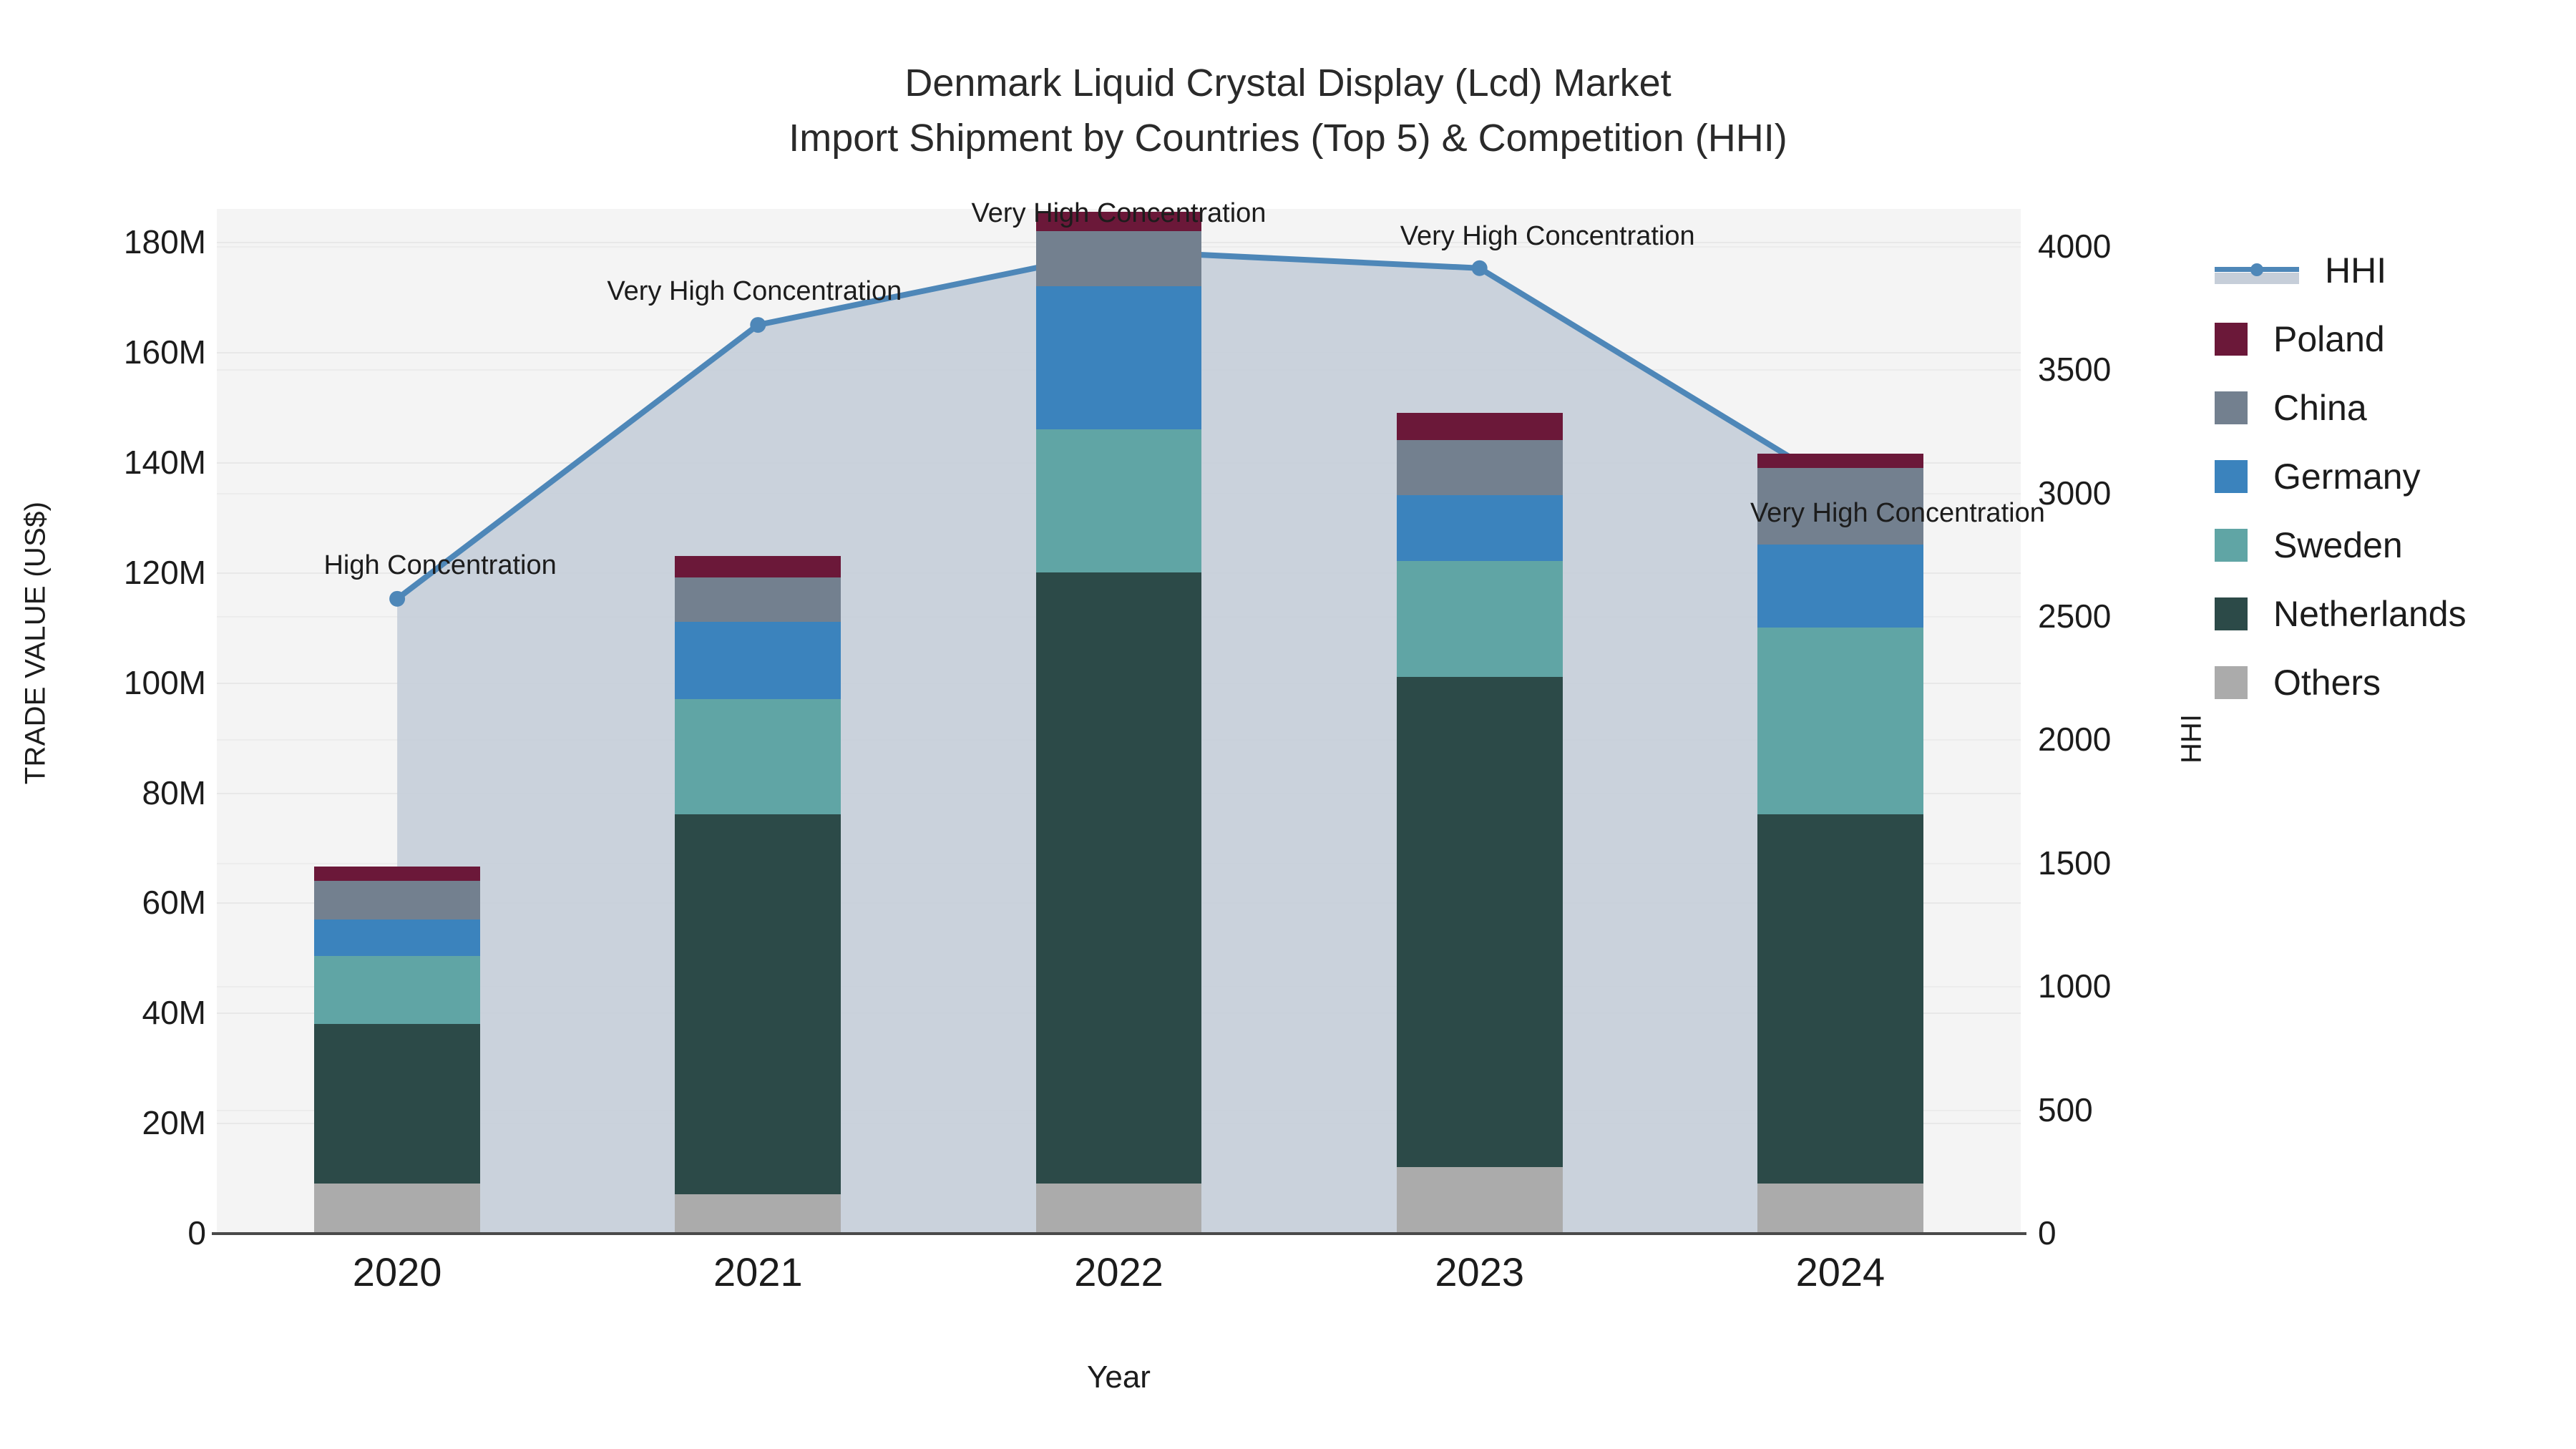 The width and height of the screenshot is (2576, 1449). I want to click on y-tick-label: 180M, so click(164, 242).